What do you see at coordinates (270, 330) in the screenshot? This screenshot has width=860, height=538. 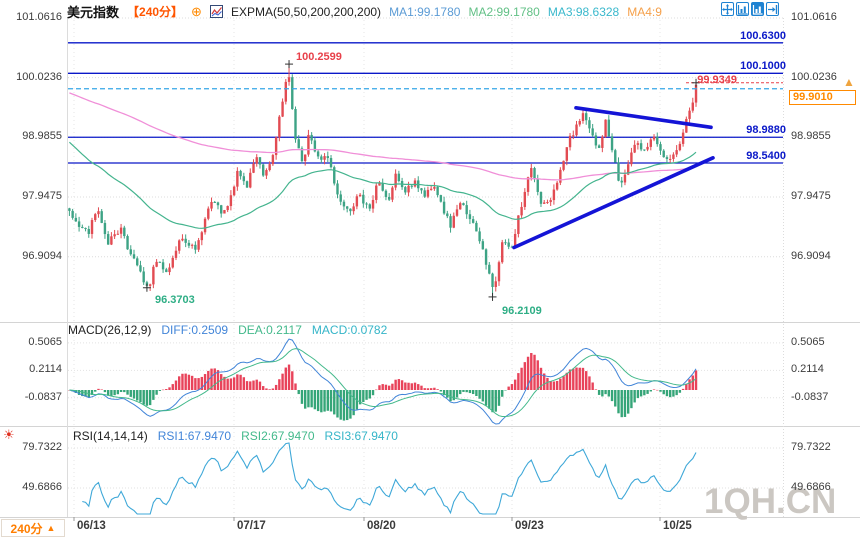 I see `macd-dea-value: DEA:0.2117` at bounding box center [270, 330].